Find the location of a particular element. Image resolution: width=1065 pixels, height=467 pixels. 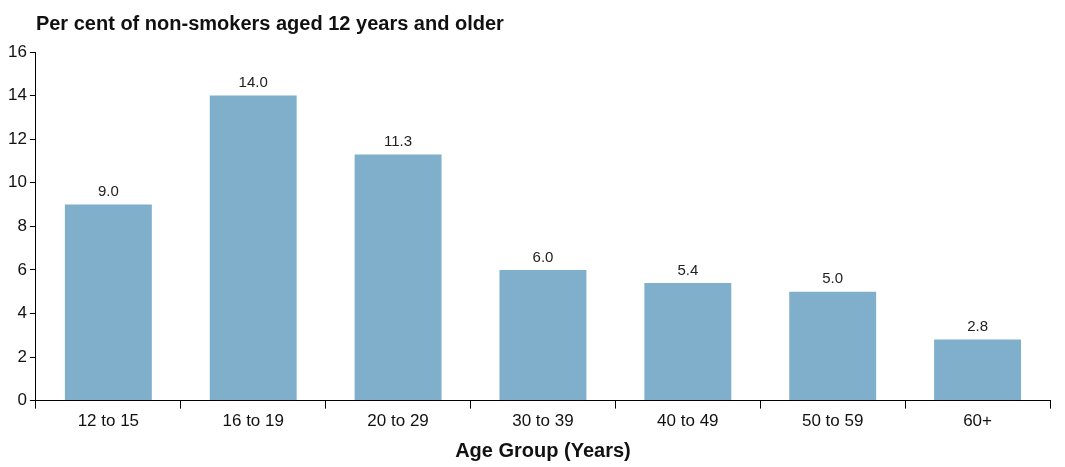

data-label: 2.8 is located at coordinates (977, 326).